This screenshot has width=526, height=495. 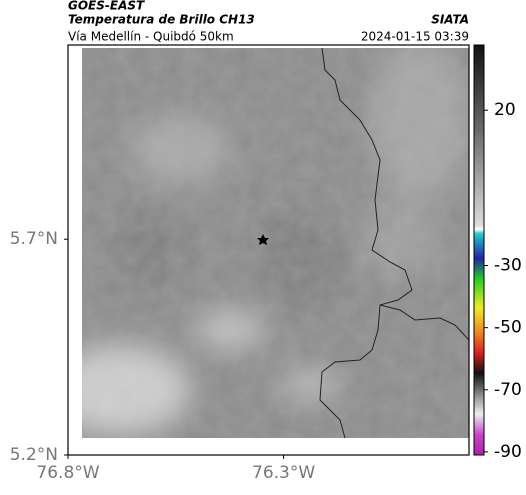 What do you see at coordinates (508, 266) in the screenshot?
I see `colorbar-tick-label: -30` at bounding box center [508, 266].